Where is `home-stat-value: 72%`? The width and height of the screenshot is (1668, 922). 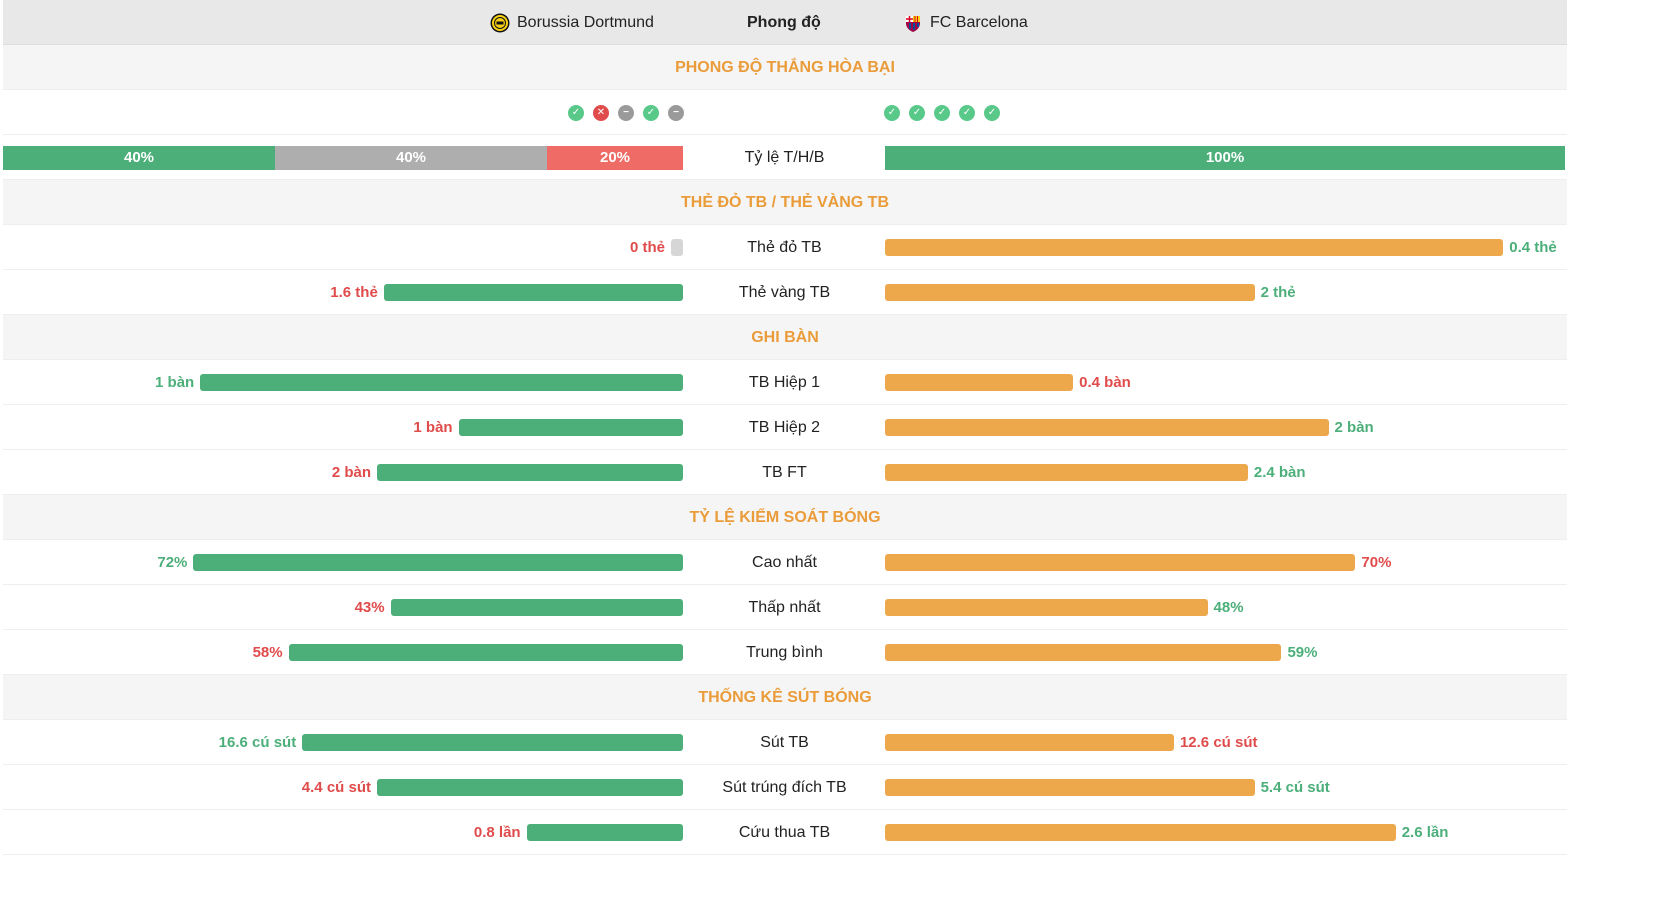 home-stat-value: 72% is located at coordinates (172, 562).